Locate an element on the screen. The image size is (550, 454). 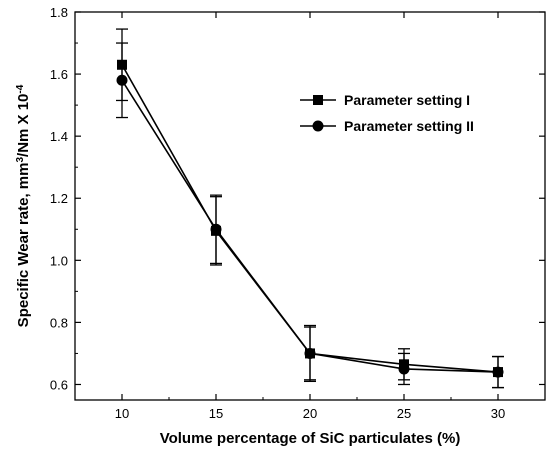
legend: Parameter setting I Parameter setting II is located at coordinates (387, 113).